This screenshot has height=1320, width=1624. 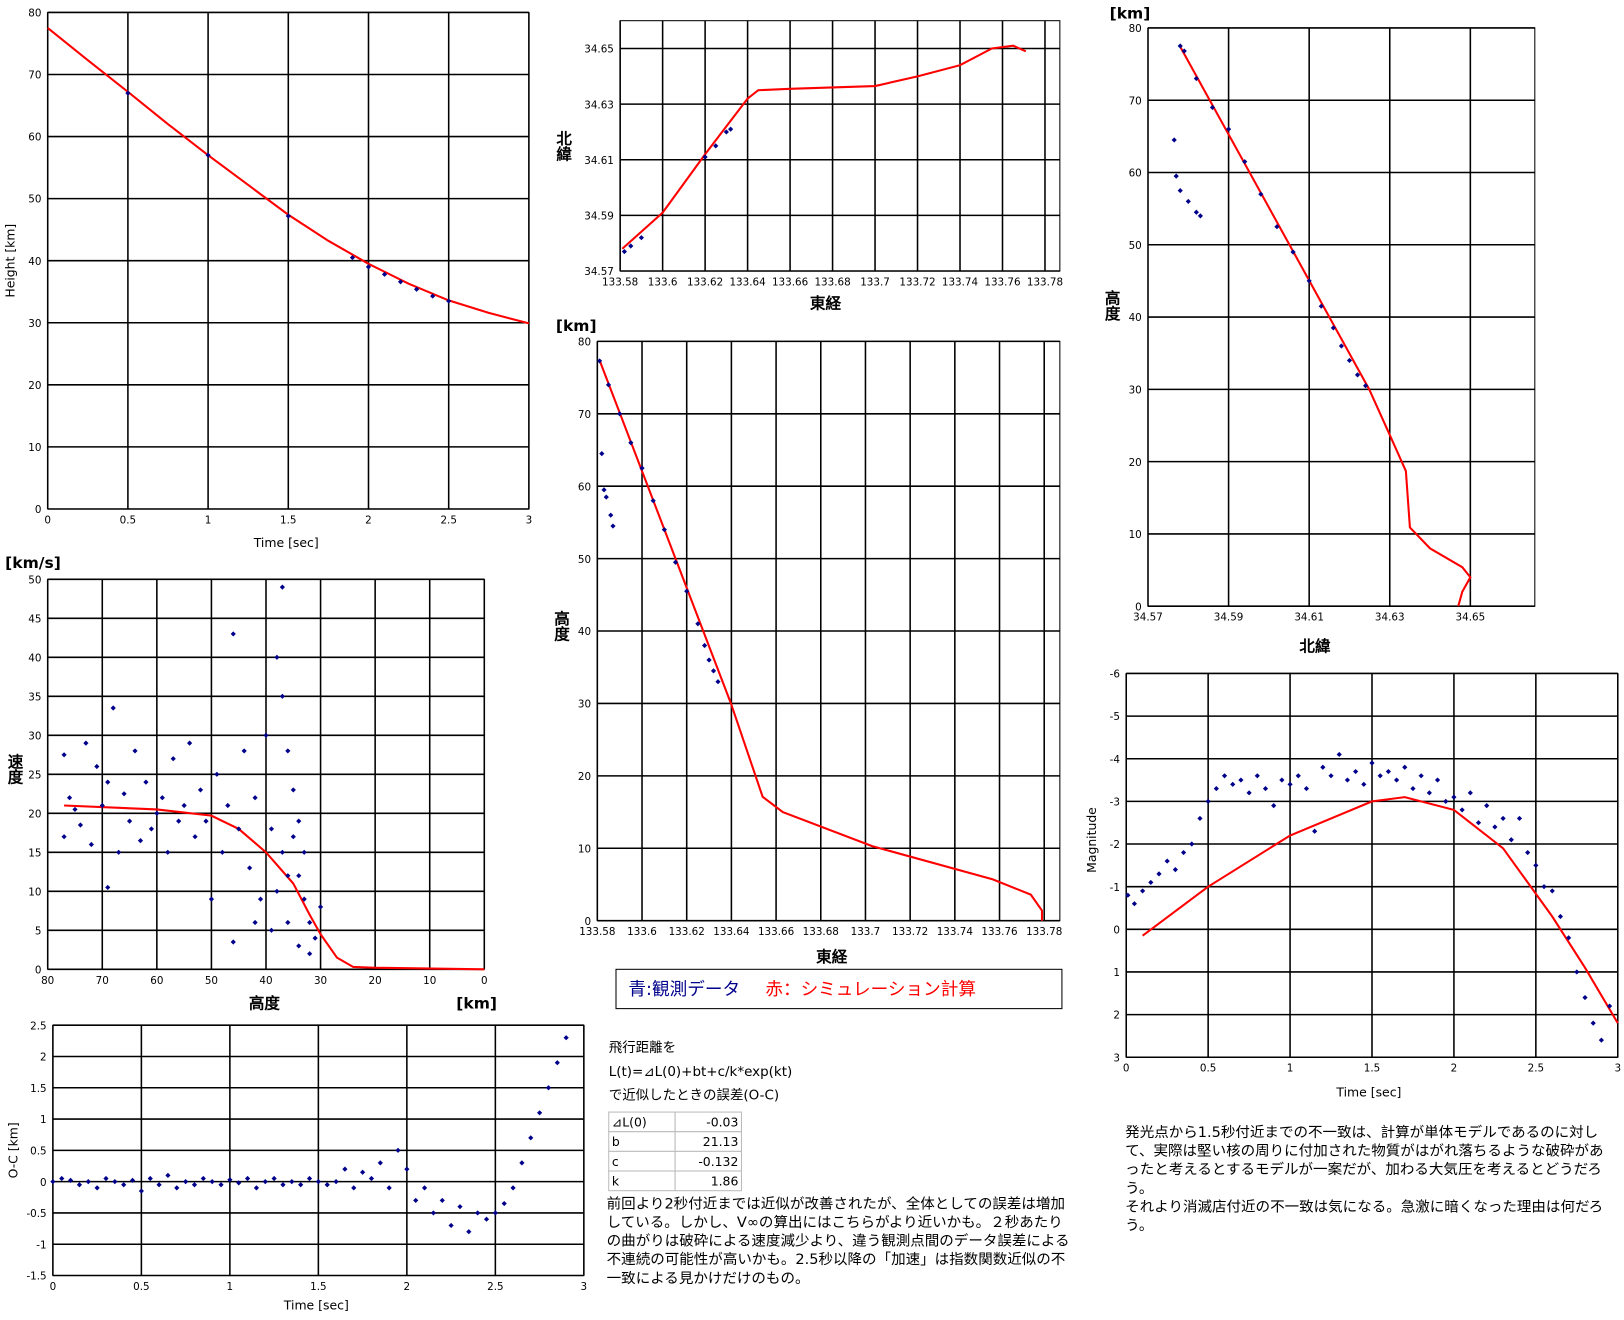 I want to click on y-tick-label: 2, so click(x=1116, y=1016).